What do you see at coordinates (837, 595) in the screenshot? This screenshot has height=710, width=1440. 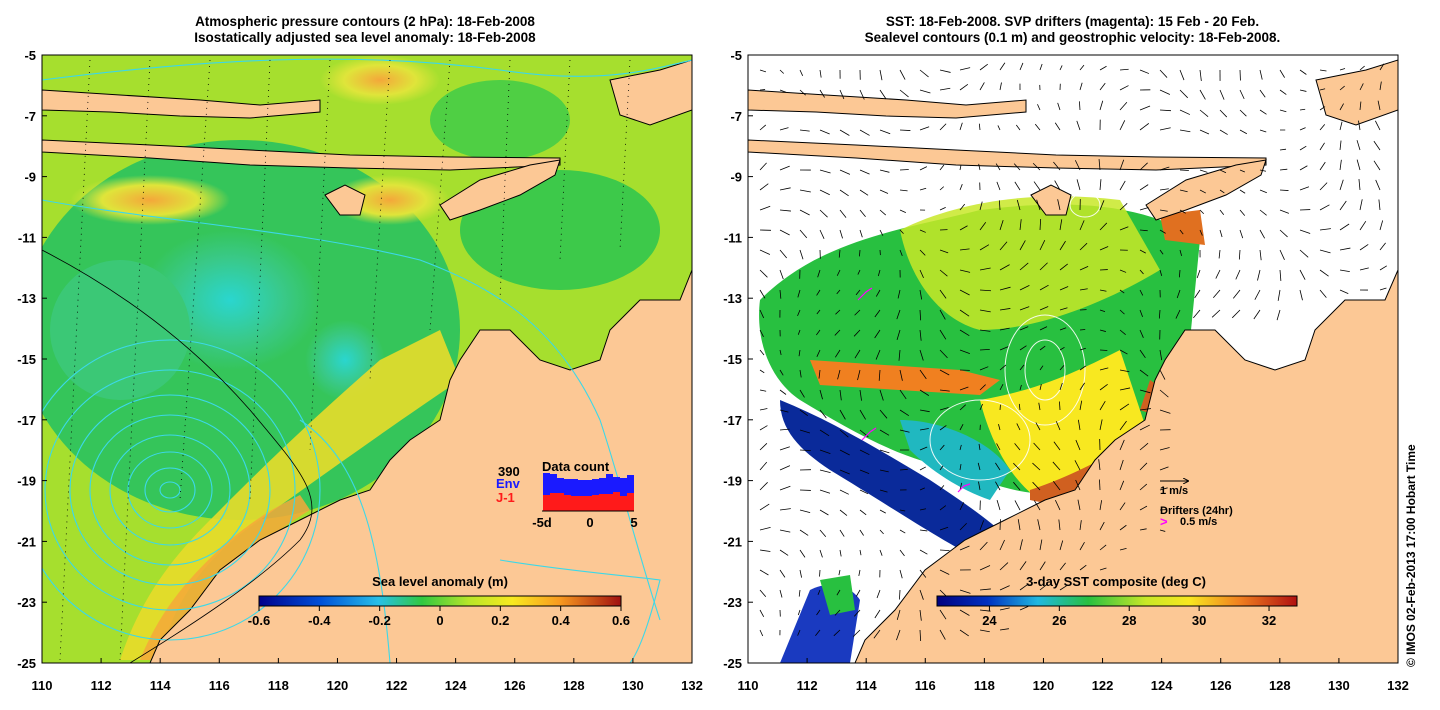 I see `sst-green-south` at bounding box center [837, 595].